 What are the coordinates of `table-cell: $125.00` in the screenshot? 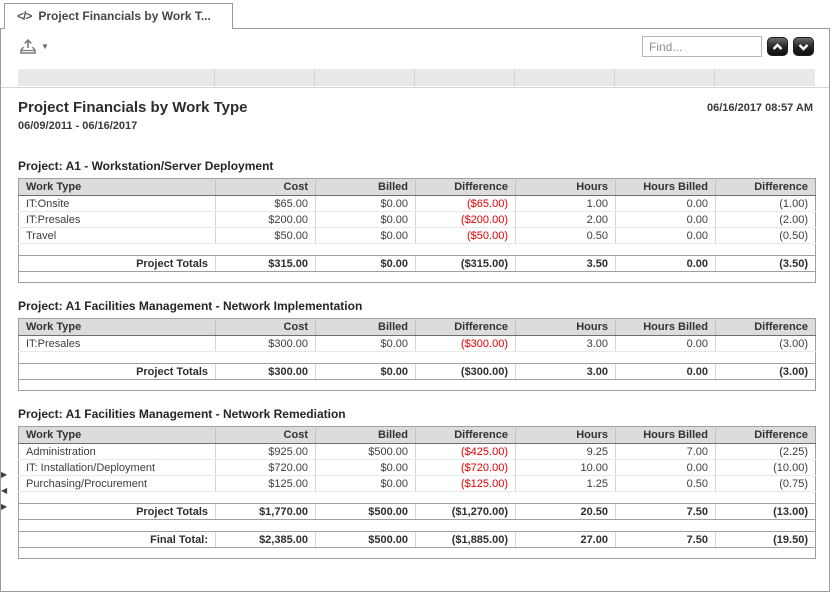 It's located at (265, 483).